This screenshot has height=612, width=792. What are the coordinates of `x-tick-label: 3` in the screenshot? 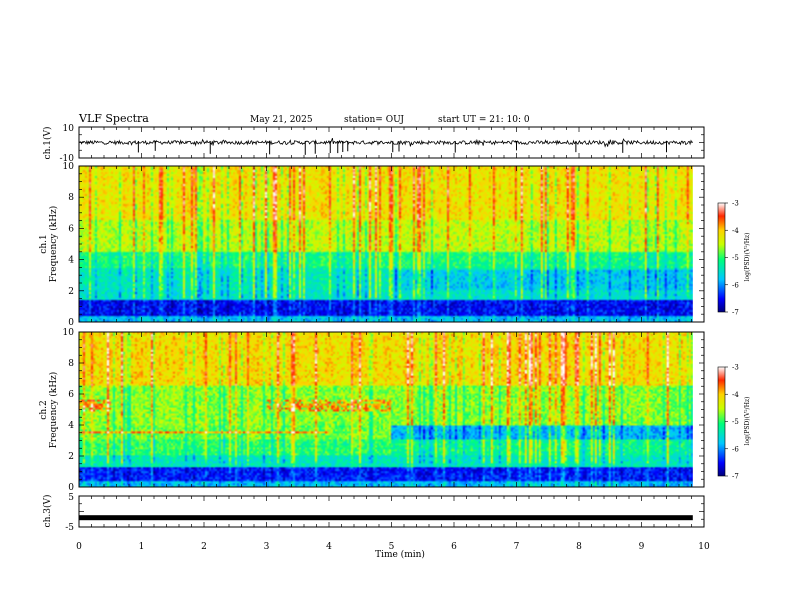 It's located at (267, 547).